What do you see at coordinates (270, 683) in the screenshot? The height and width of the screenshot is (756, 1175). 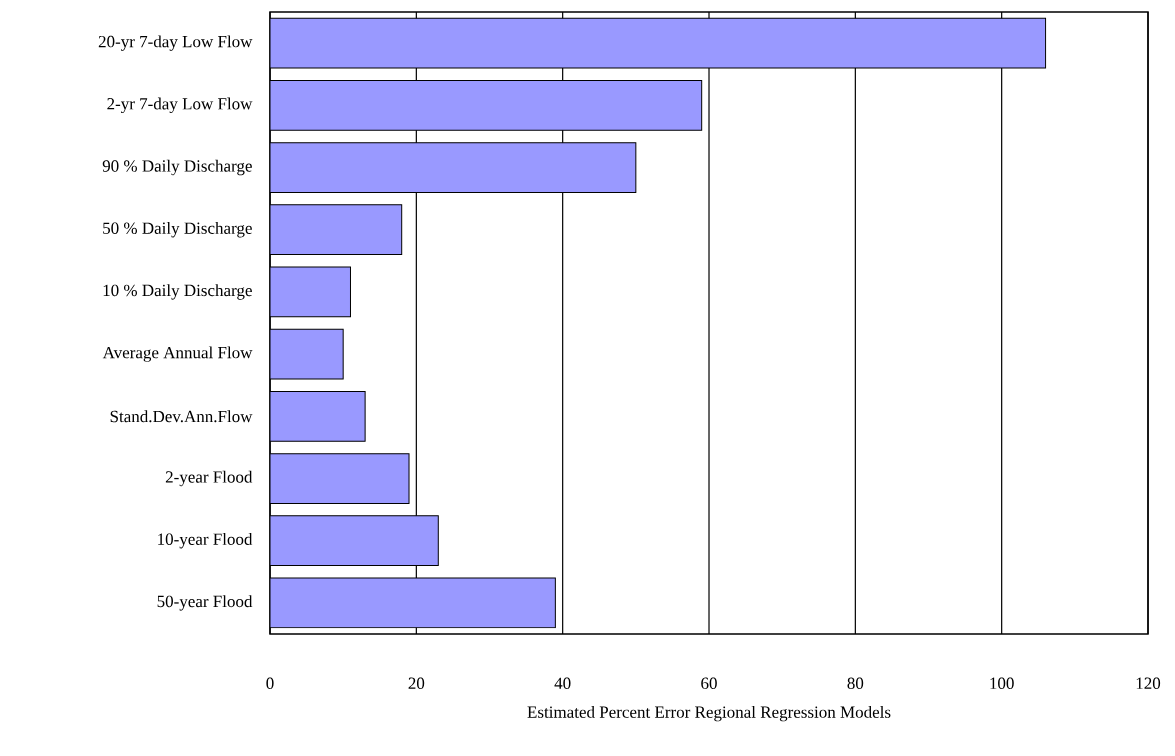 I see `x-tick-label: 0` at bounding box center [270, 683].